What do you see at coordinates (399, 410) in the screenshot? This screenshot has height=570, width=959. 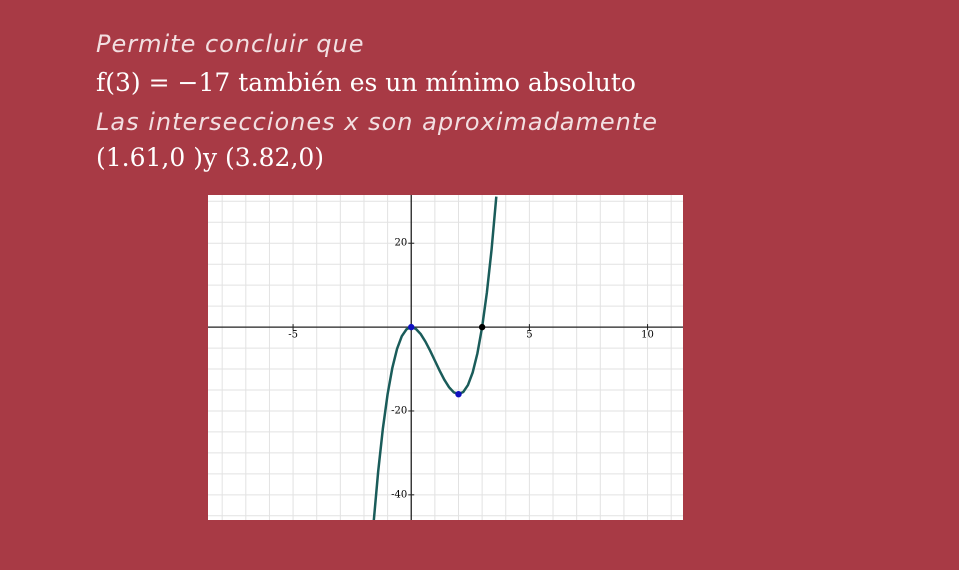 I see `y-tick-label: -20` at bounding box center [399, 410].